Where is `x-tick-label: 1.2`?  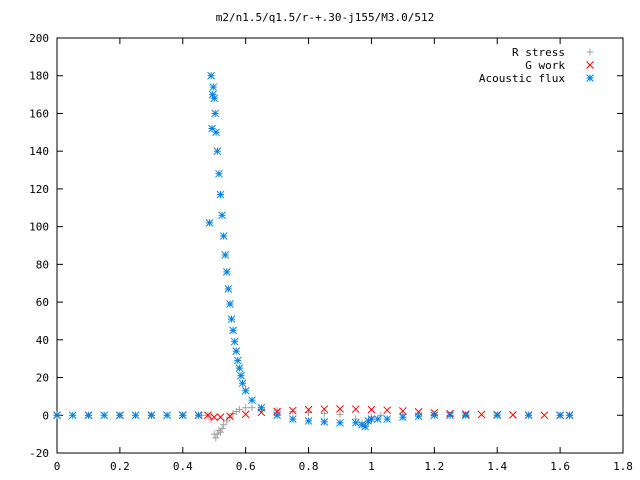
x-tick-label: 1.2 is located at coordinates (434, 466).